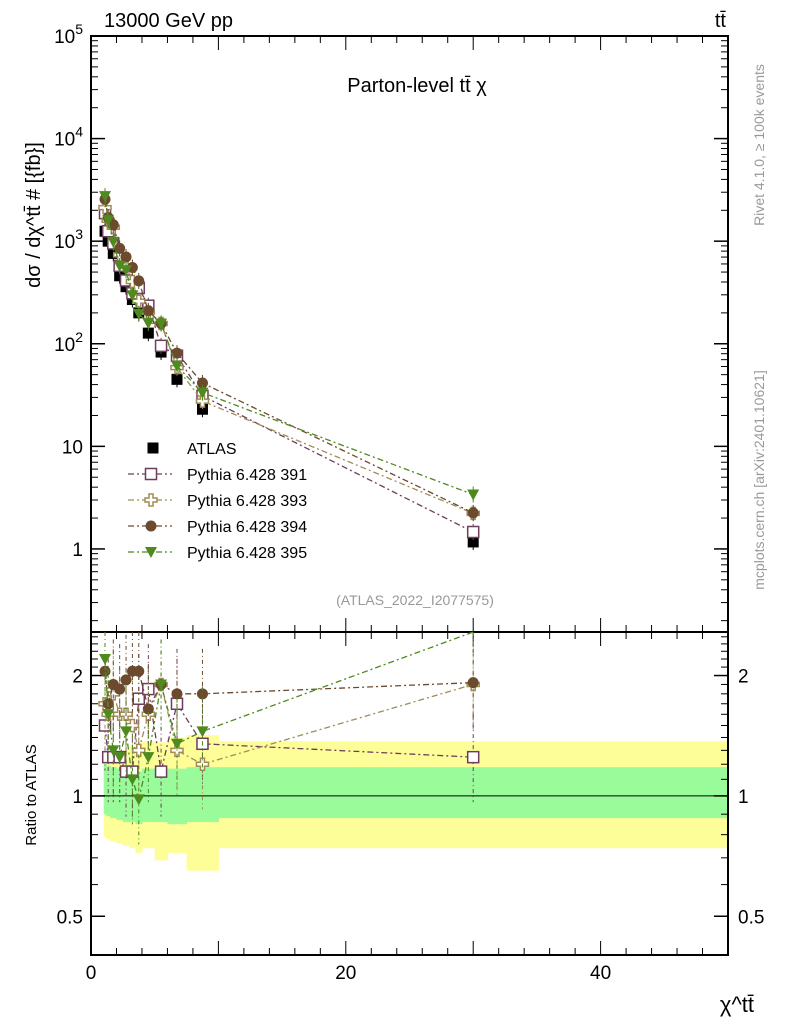 The width and height of the screenshot is (786, 1024). What do you see at coordinates (34, 215) in the screenshot?
I see `y-axis-label: dσ / dχ^tt̄ # [{fb}]` at bounding box center [34, 215].